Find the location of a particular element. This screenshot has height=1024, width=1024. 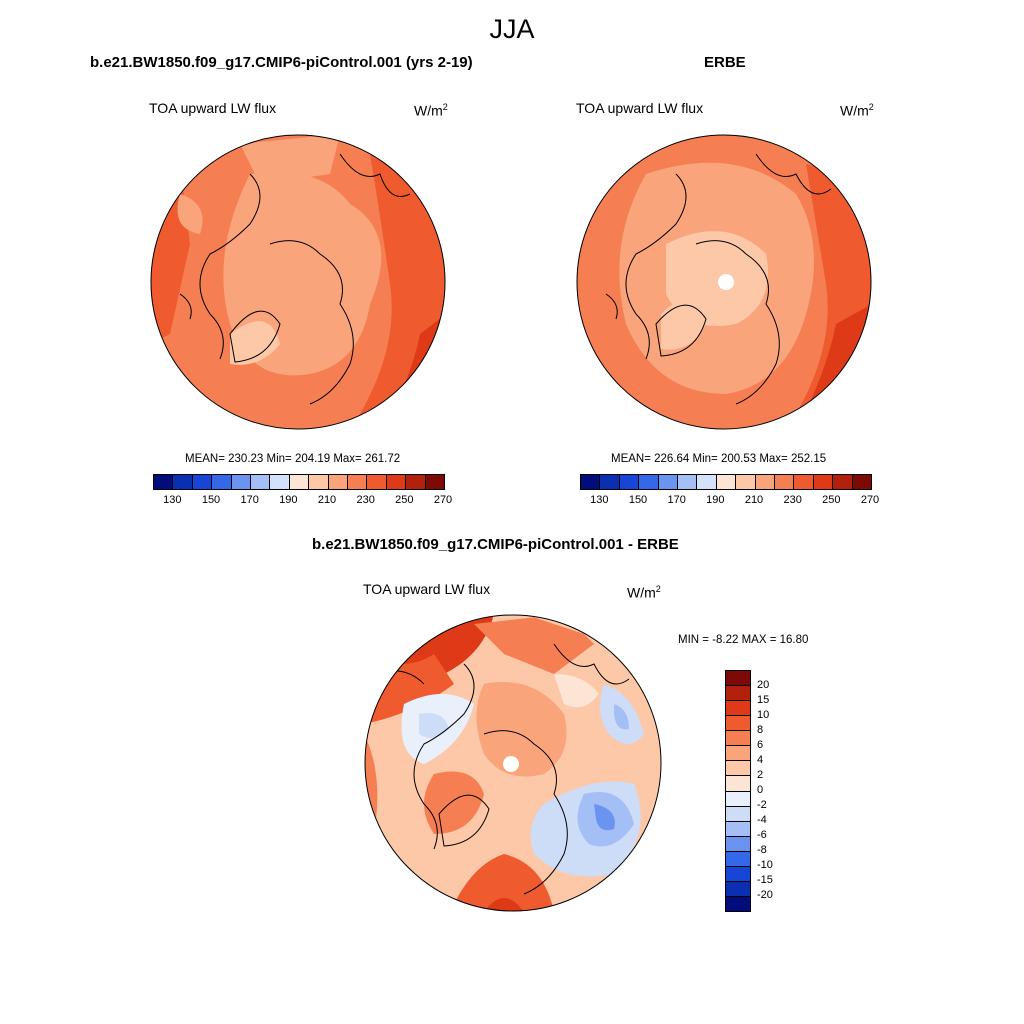

colorbar-tick-label: 15 is located at coordinates (763, 700).